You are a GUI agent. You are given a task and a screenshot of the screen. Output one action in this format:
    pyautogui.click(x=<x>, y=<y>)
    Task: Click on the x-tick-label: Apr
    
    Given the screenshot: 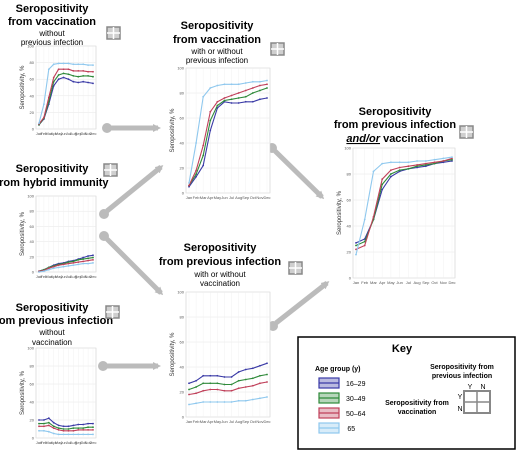 What is the action you would take?
    pyautogui.click(x=54, y=276)
    